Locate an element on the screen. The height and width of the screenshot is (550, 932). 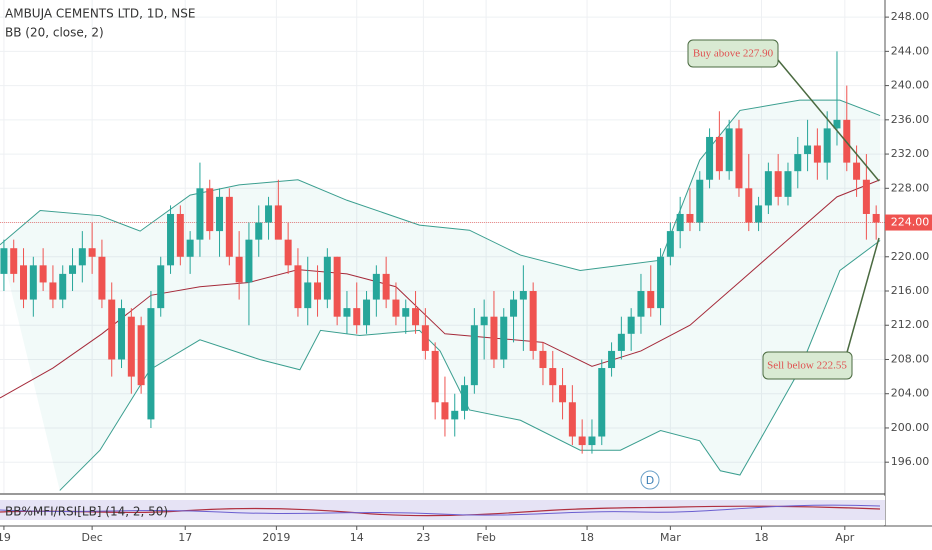
indicator-label: BB (20, close, 2) is located at coordinates (54, 33).